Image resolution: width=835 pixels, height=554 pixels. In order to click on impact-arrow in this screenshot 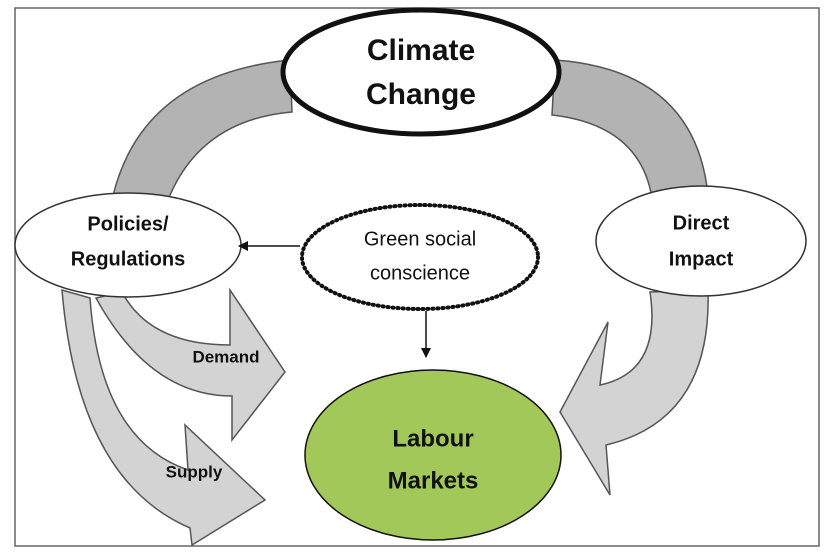, I will do `click(634, 392)`.